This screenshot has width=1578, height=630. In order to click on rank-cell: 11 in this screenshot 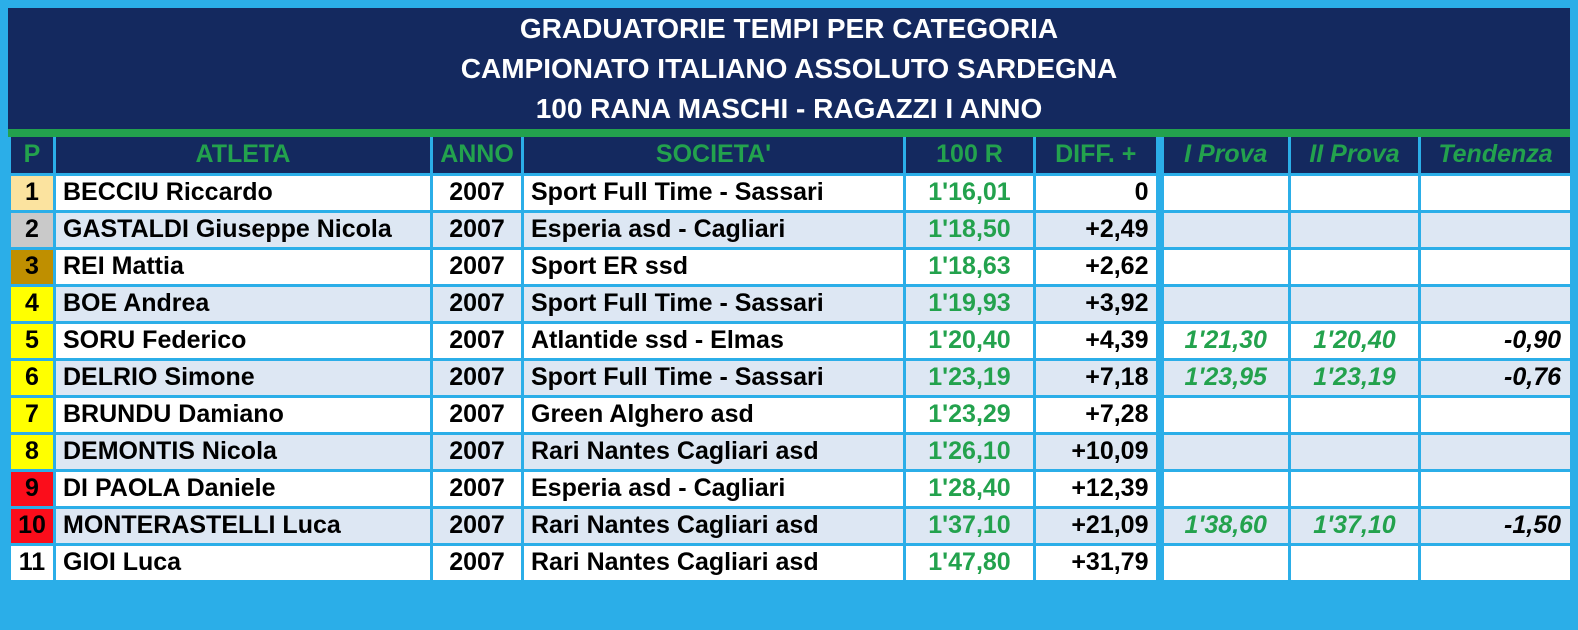, I will do `click(32, 562)`.